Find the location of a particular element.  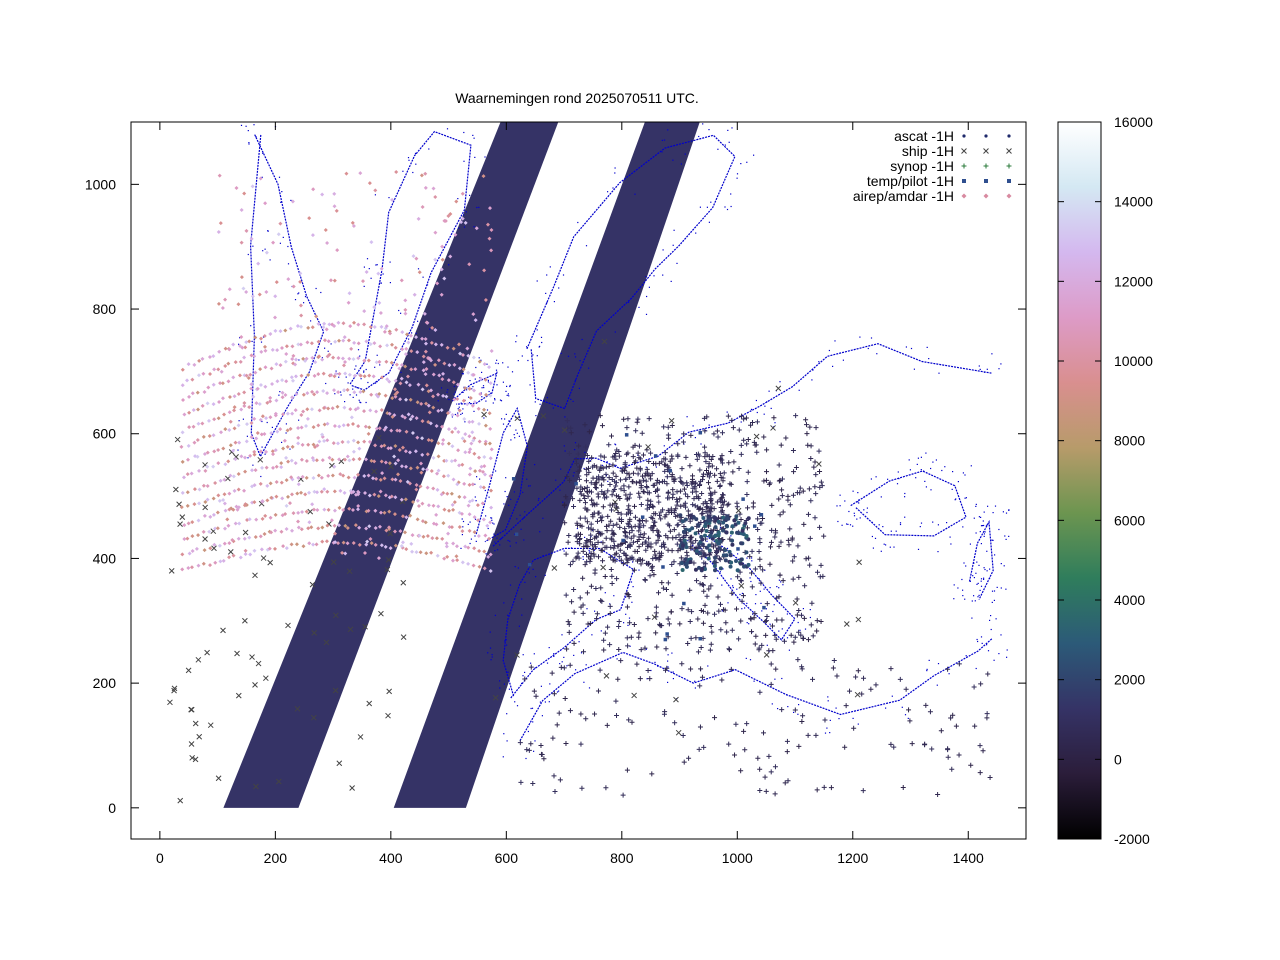

temp-pilot-obs is located at coordinates (667, 634).